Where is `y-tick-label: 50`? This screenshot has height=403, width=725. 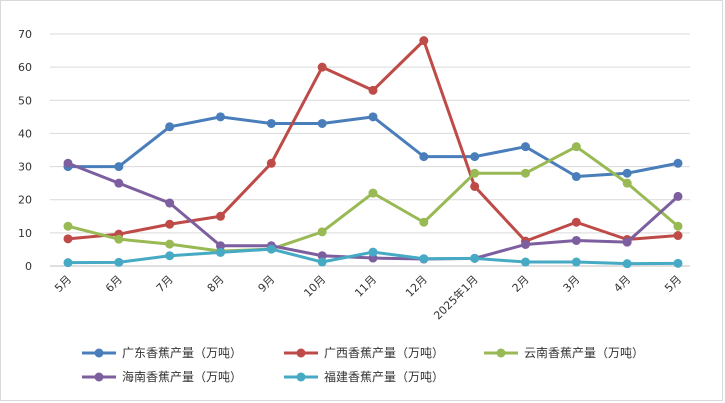 y-tick-label: 50 is located at coordinates (25, 100).